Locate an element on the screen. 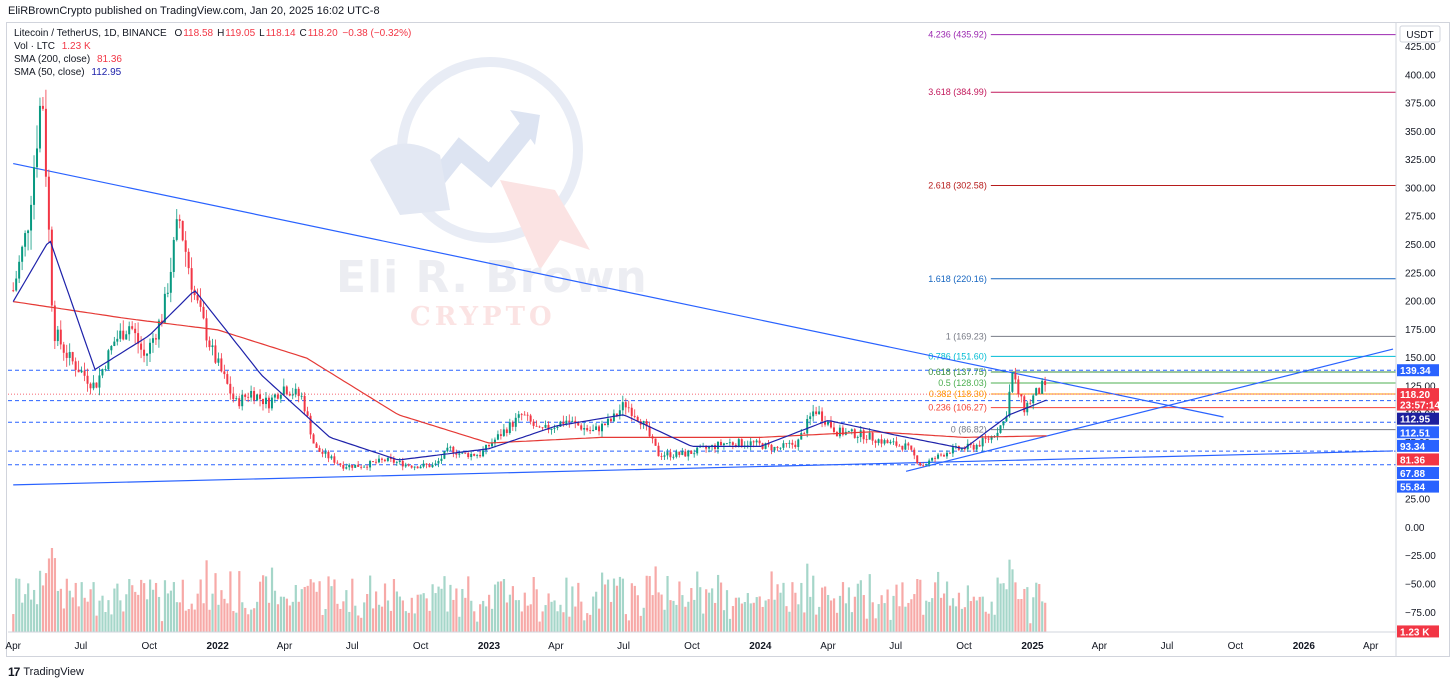 This screenshot has height=685, width=1456. price-tag-box is located at coordinates (1418, 486).